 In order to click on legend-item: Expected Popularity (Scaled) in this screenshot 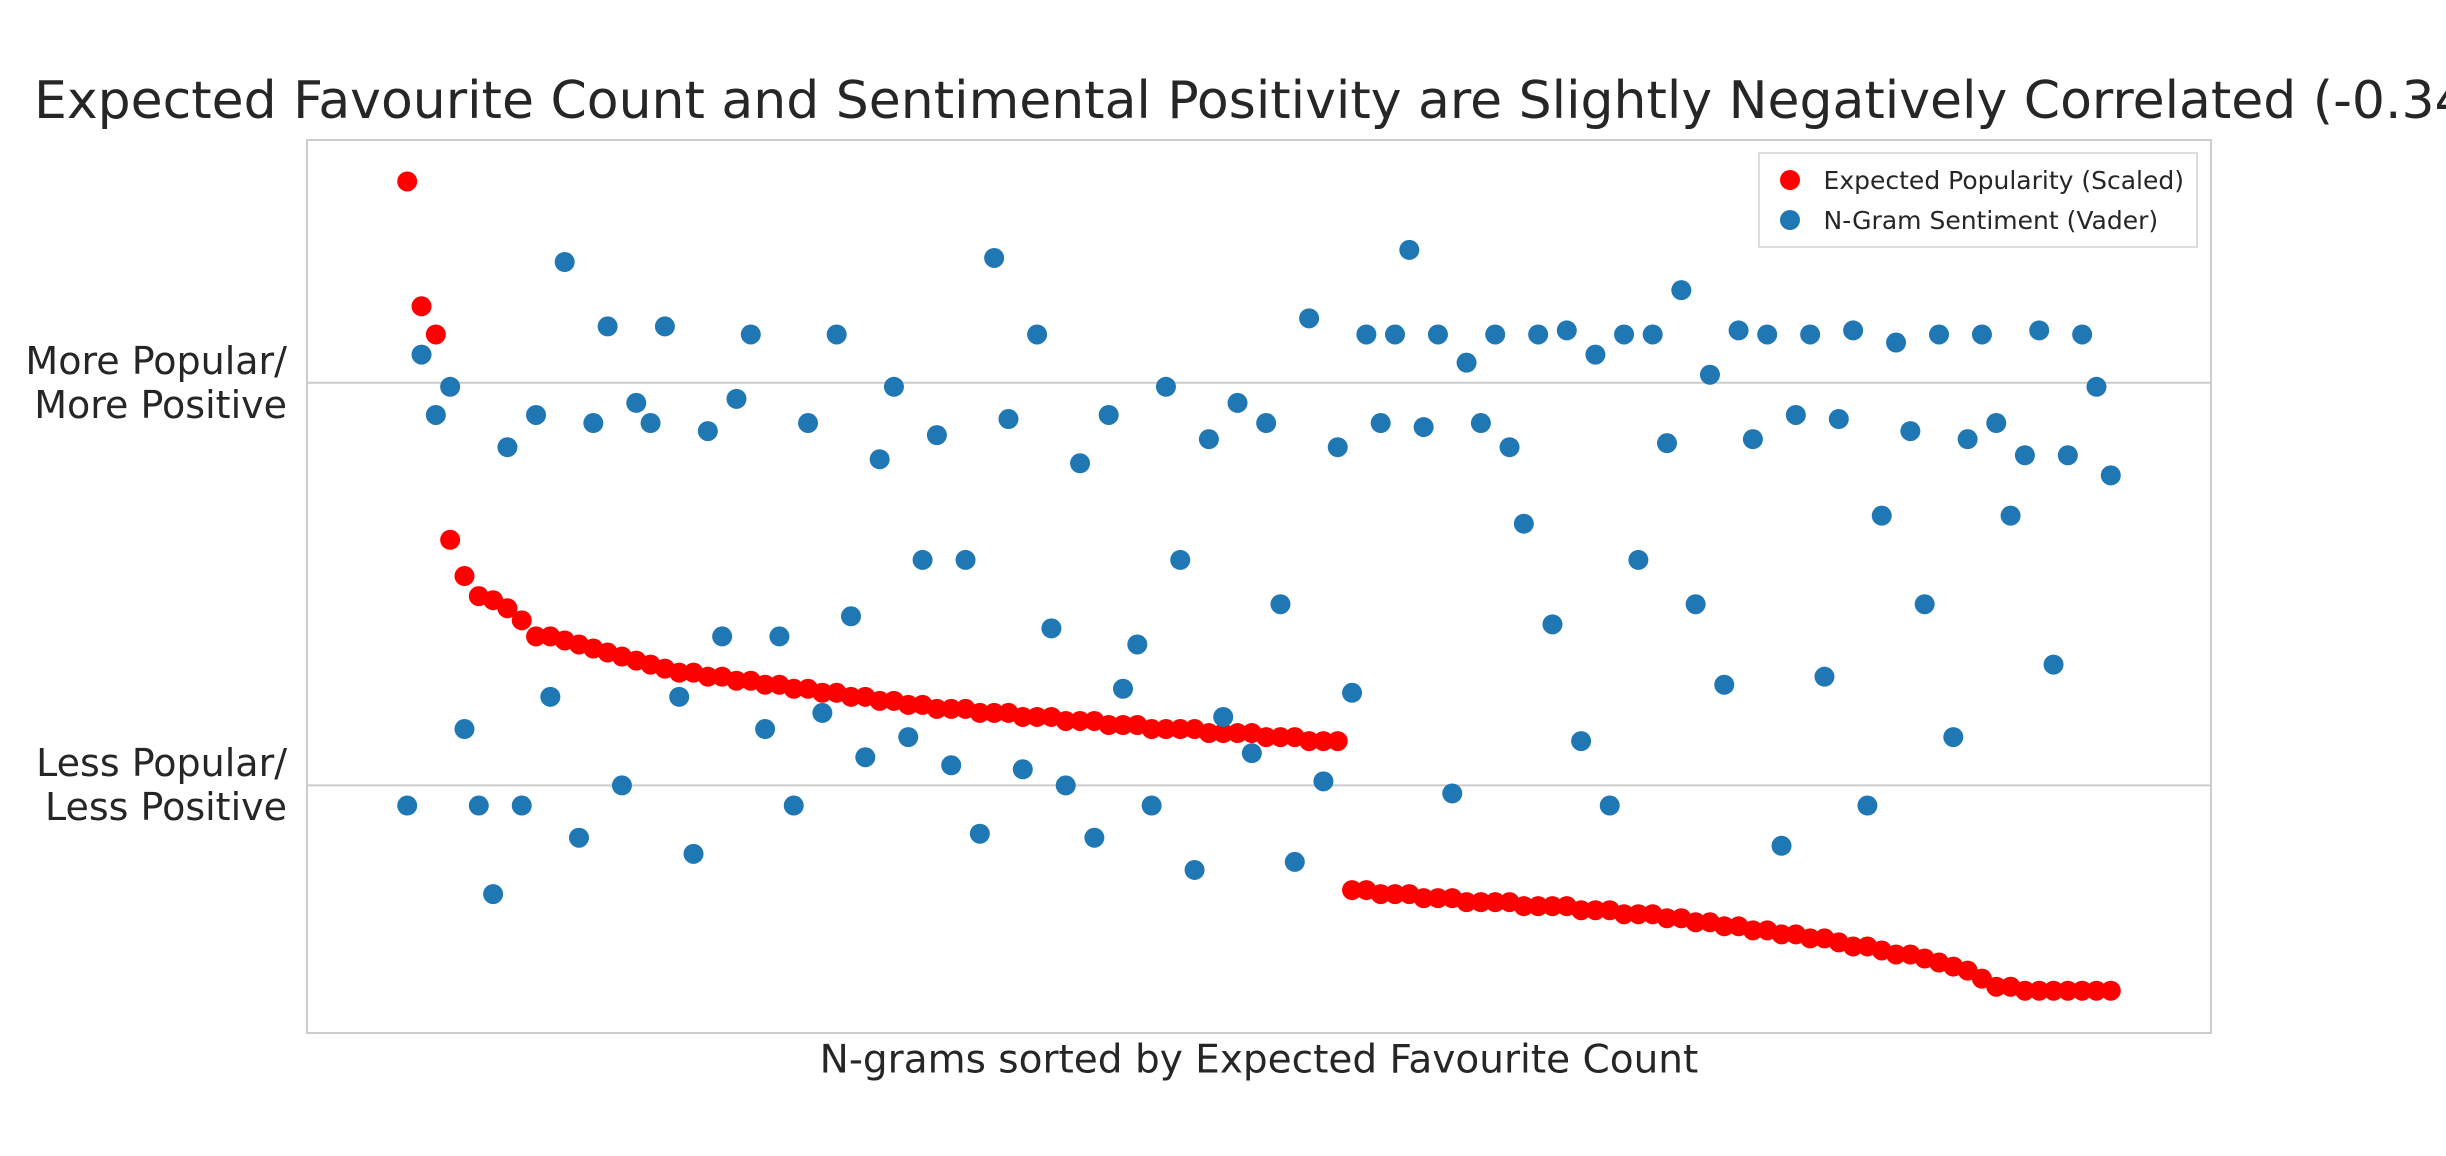, I will do `click(1978, 180)`.